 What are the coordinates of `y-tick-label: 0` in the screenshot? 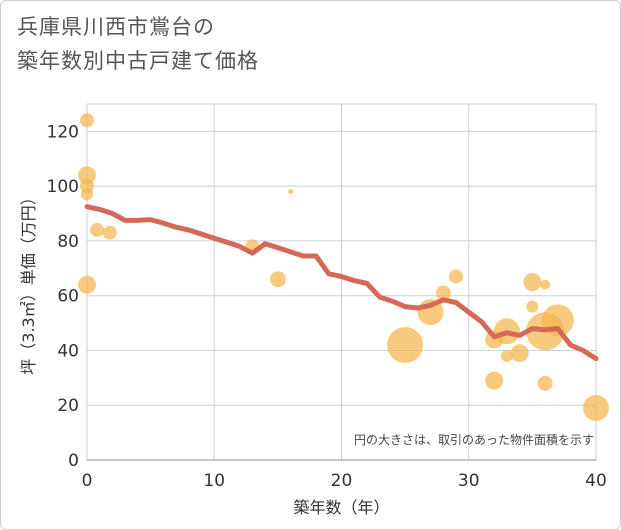 It's located at (73, 461).